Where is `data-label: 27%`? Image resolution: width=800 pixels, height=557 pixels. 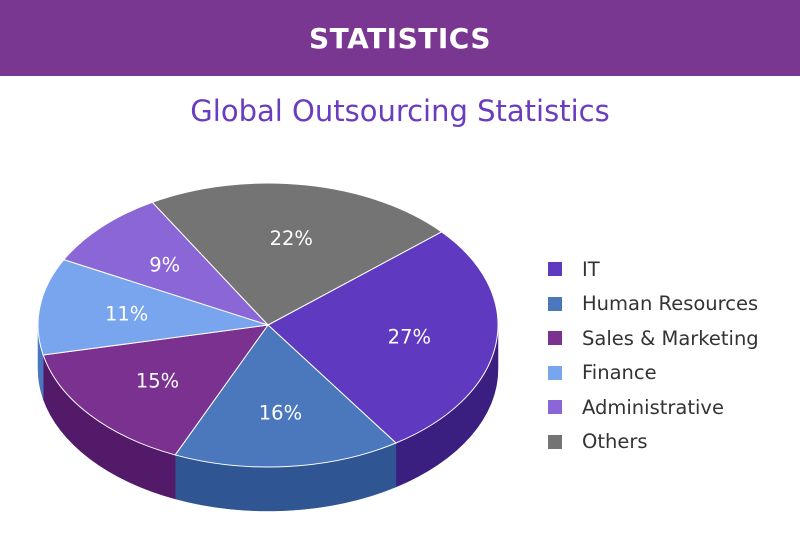 data-label: 27% is located at coordinates (409, 337).